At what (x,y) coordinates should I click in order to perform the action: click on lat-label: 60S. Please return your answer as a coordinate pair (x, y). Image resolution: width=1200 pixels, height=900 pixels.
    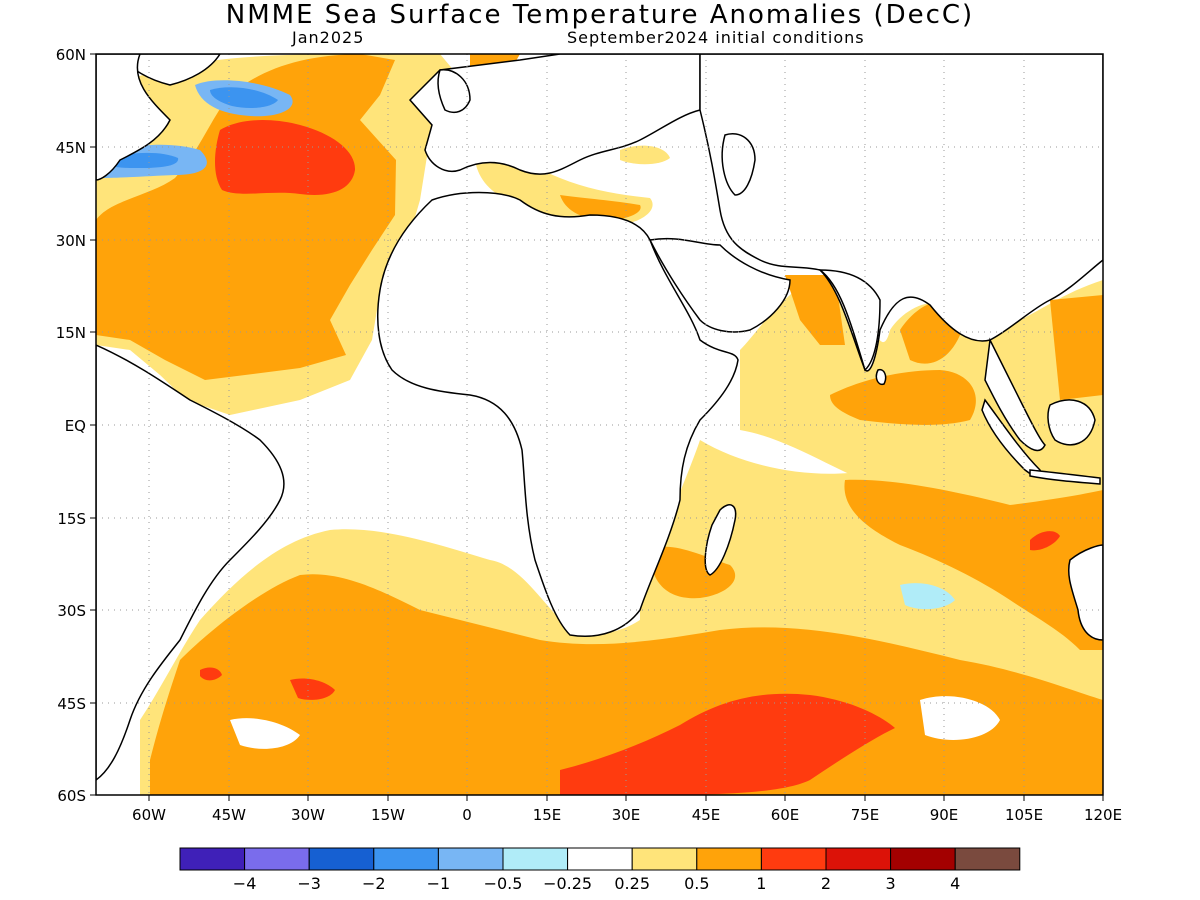
    Looking at the image, I should click on (71, 796).